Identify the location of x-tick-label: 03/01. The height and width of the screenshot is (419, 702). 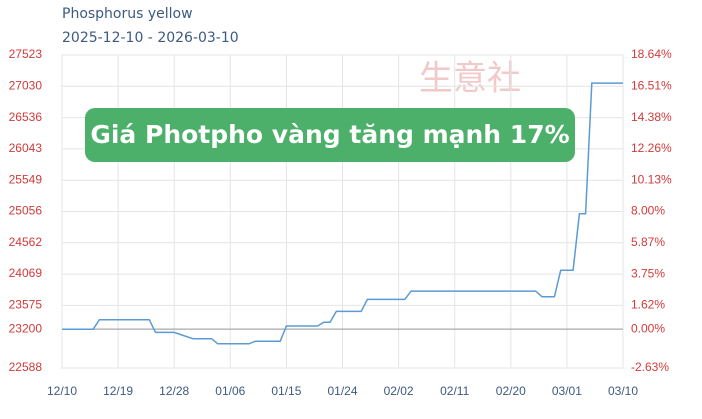
(567, 391).